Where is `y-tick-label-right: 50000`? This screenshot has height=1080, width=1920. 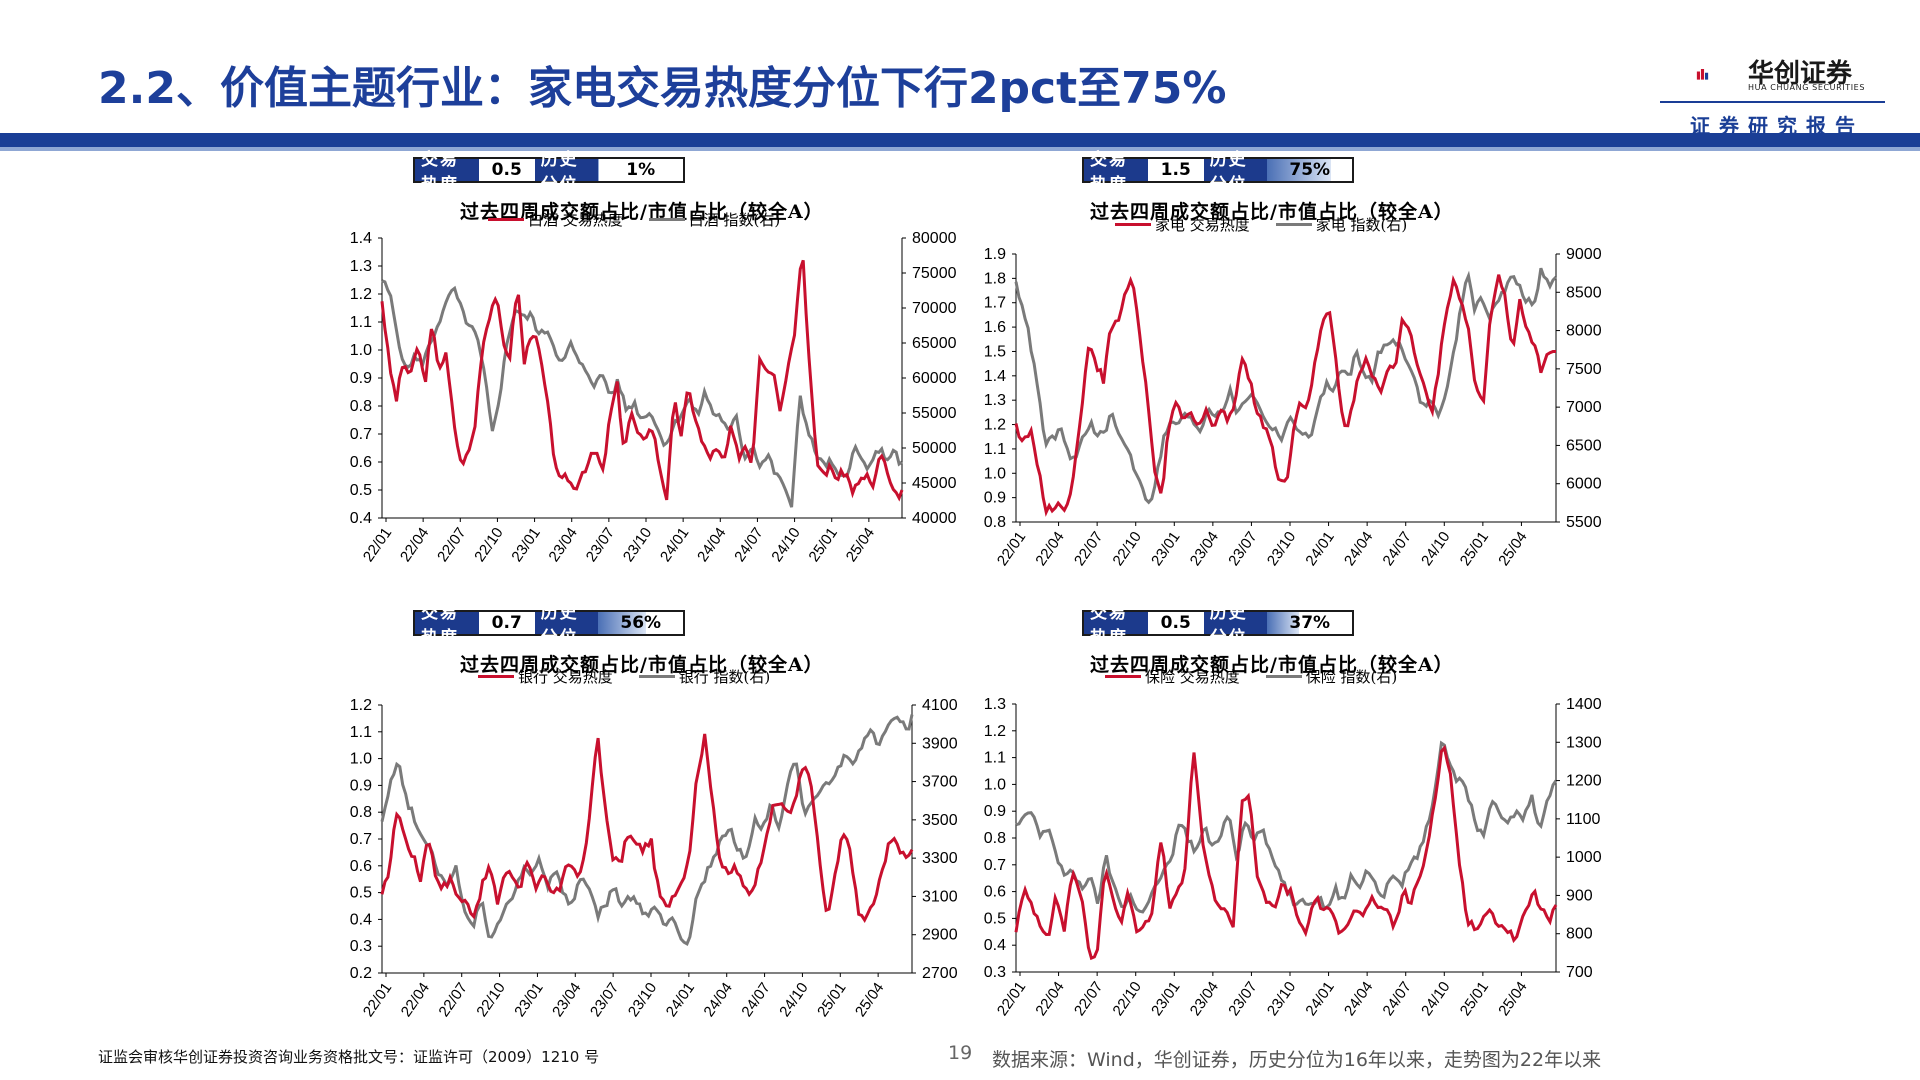
y-tick-label-right: 50000 is located at coordinates (934, 448).